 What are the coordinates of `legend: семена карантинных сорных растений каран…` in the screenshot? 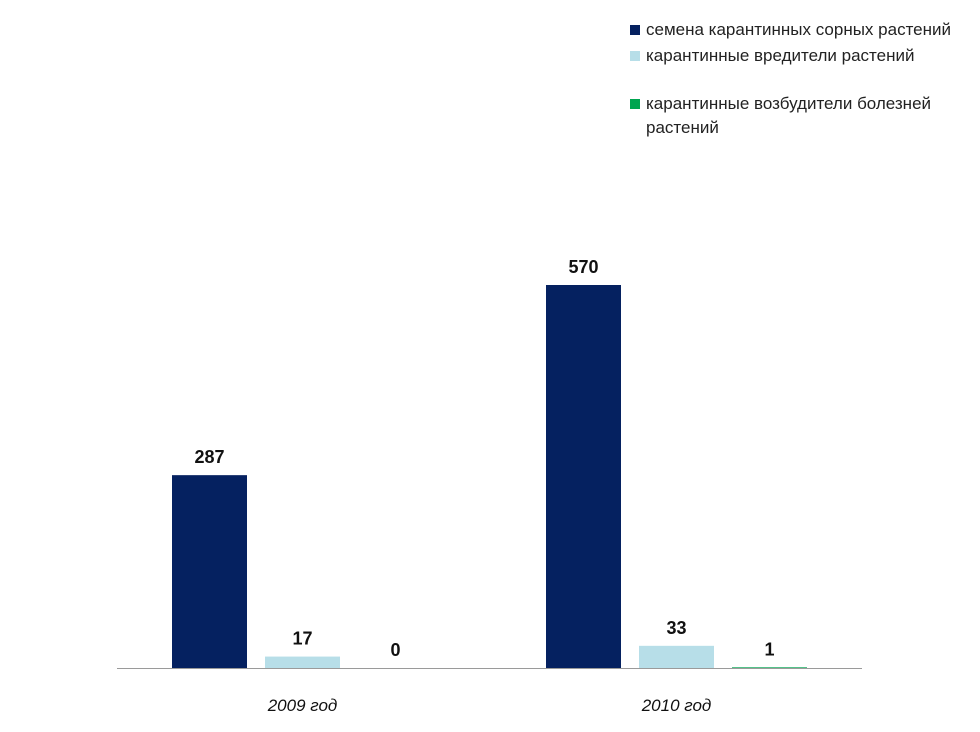 It's located at (795, 79).